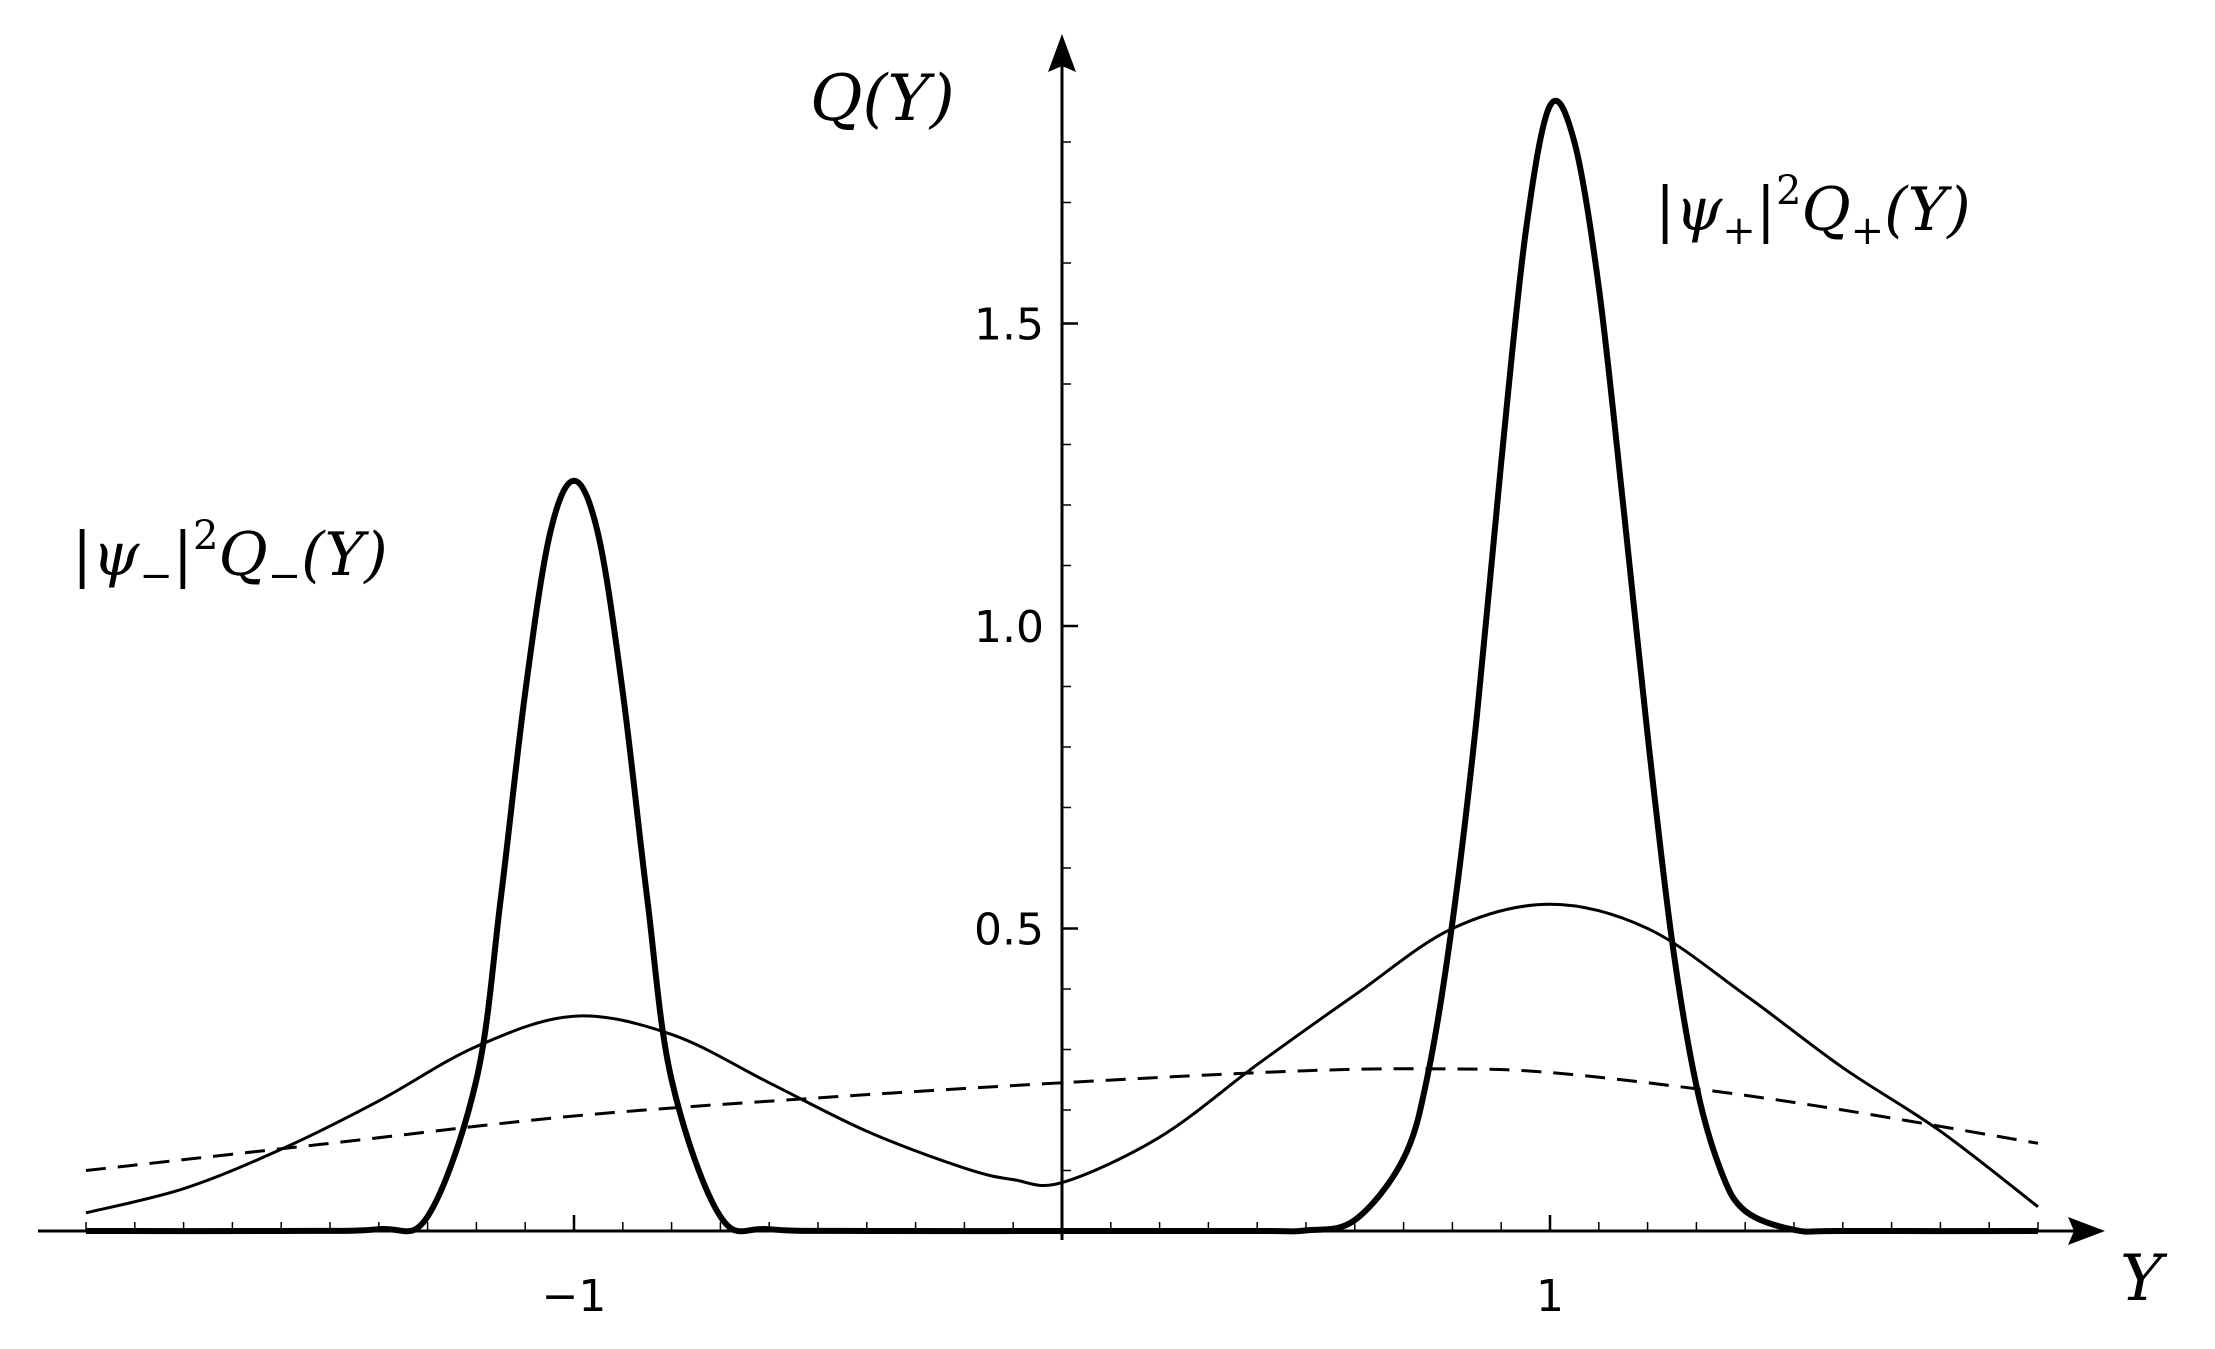 The width and height of the screenshot is (2215, 1349). I want to click on y-axis-arrow-icon, so click(1062, 53).